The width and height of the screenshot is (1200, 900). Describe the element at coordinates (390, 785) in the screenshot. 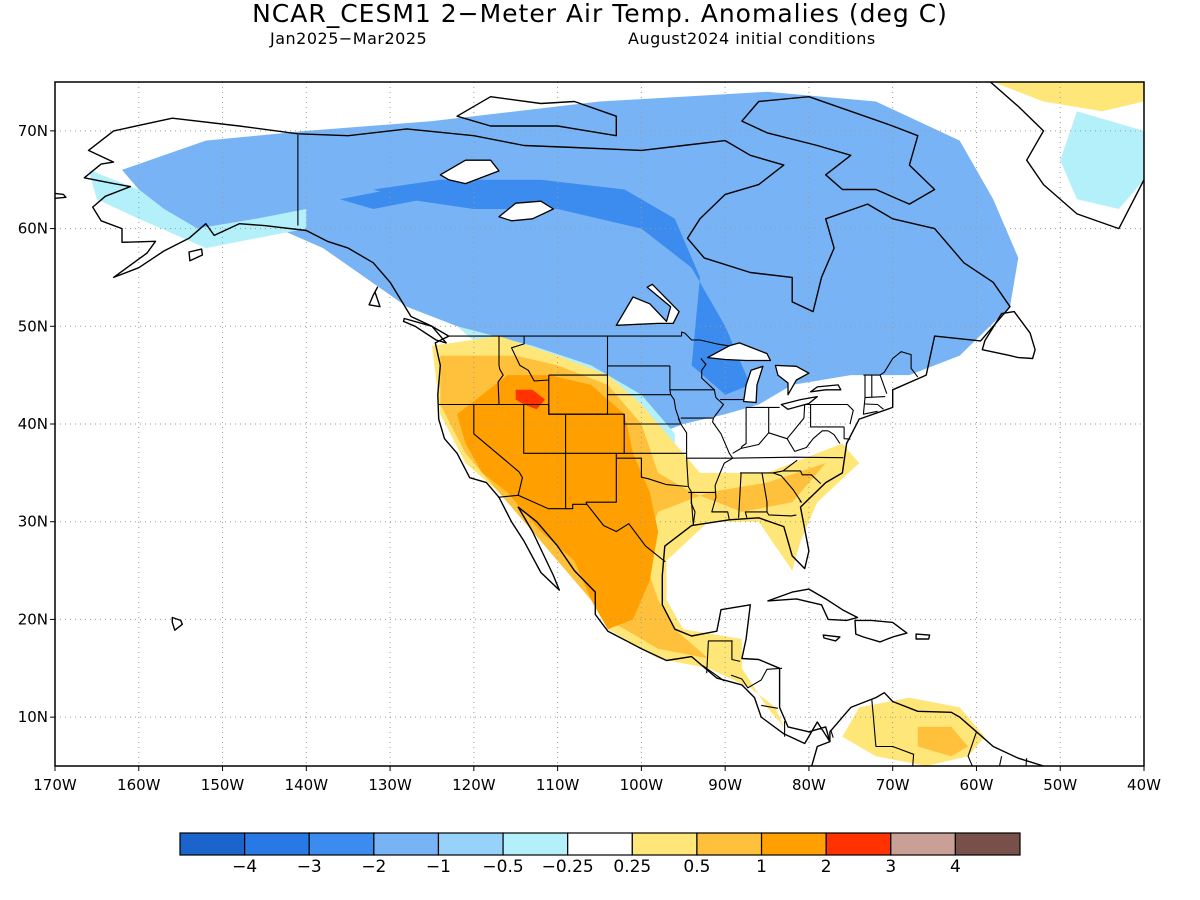

I see `lon-tick-label: 130W` at that location.